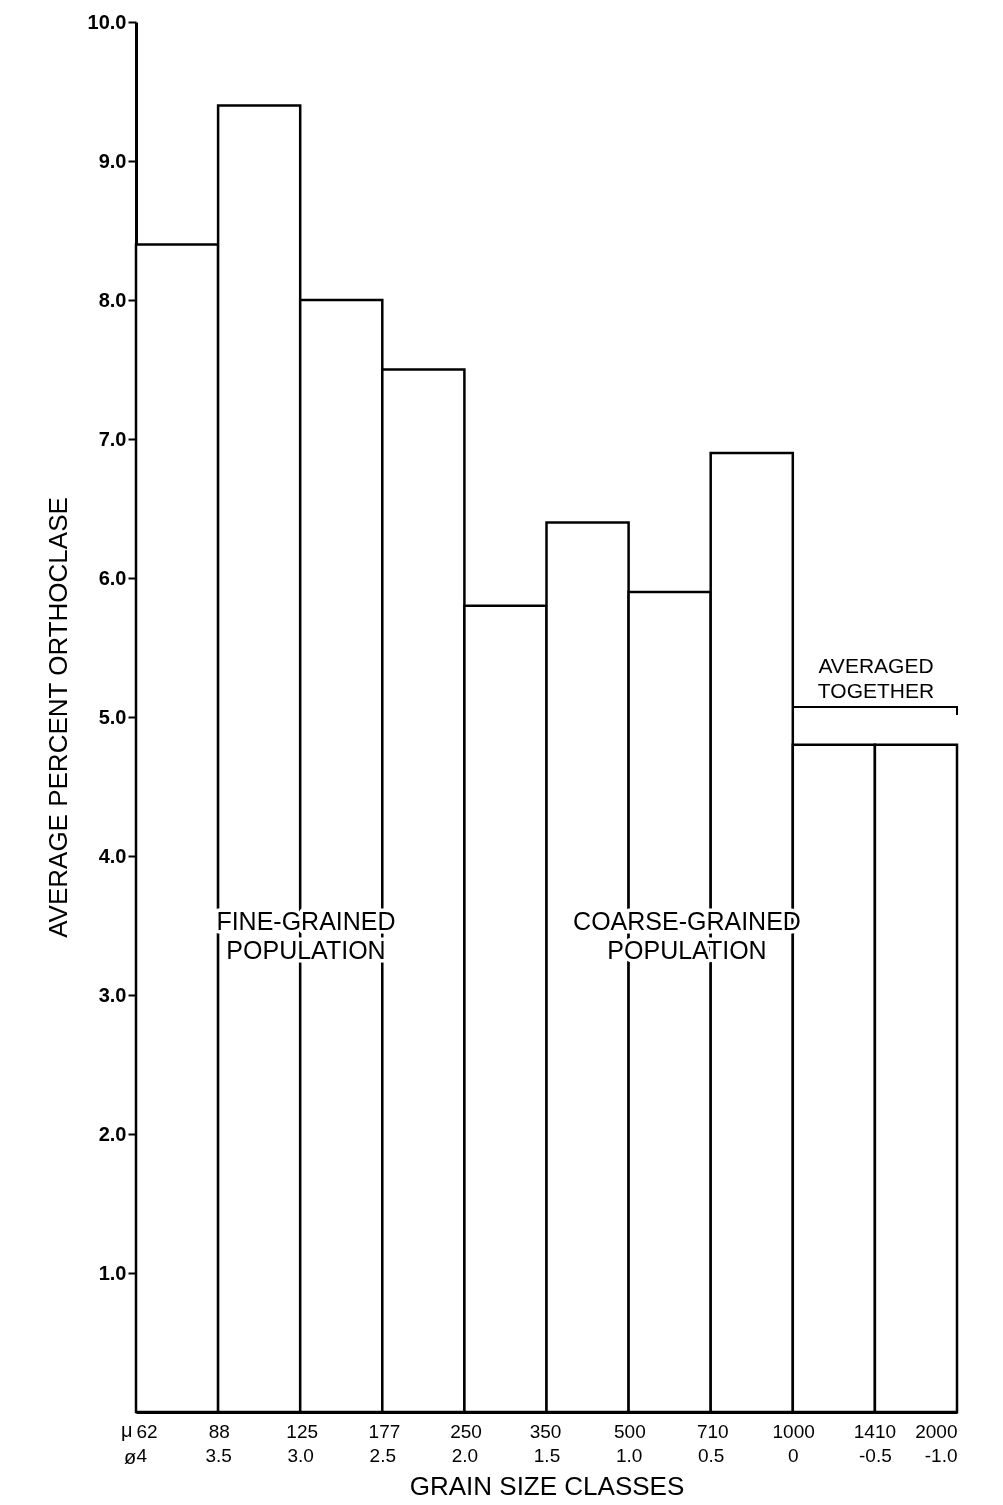  What do you see at coordinates (112, 716) in the screenshot?
I see `y-tick-label: 5.0` at bounding box center [112, 716].